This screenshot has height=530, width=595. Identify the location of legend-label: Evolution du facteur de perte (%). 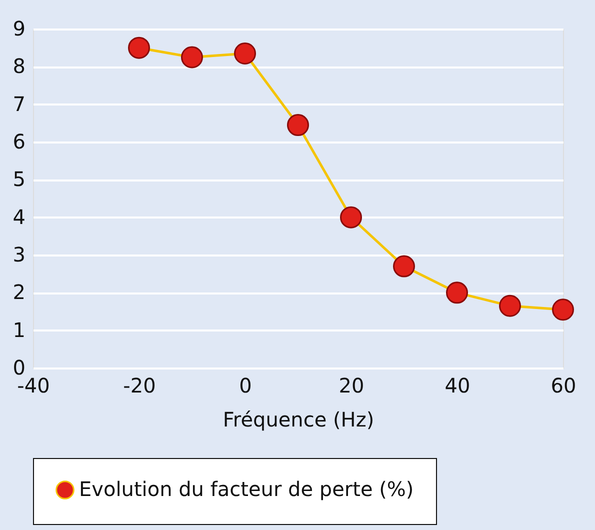
(246, 489).